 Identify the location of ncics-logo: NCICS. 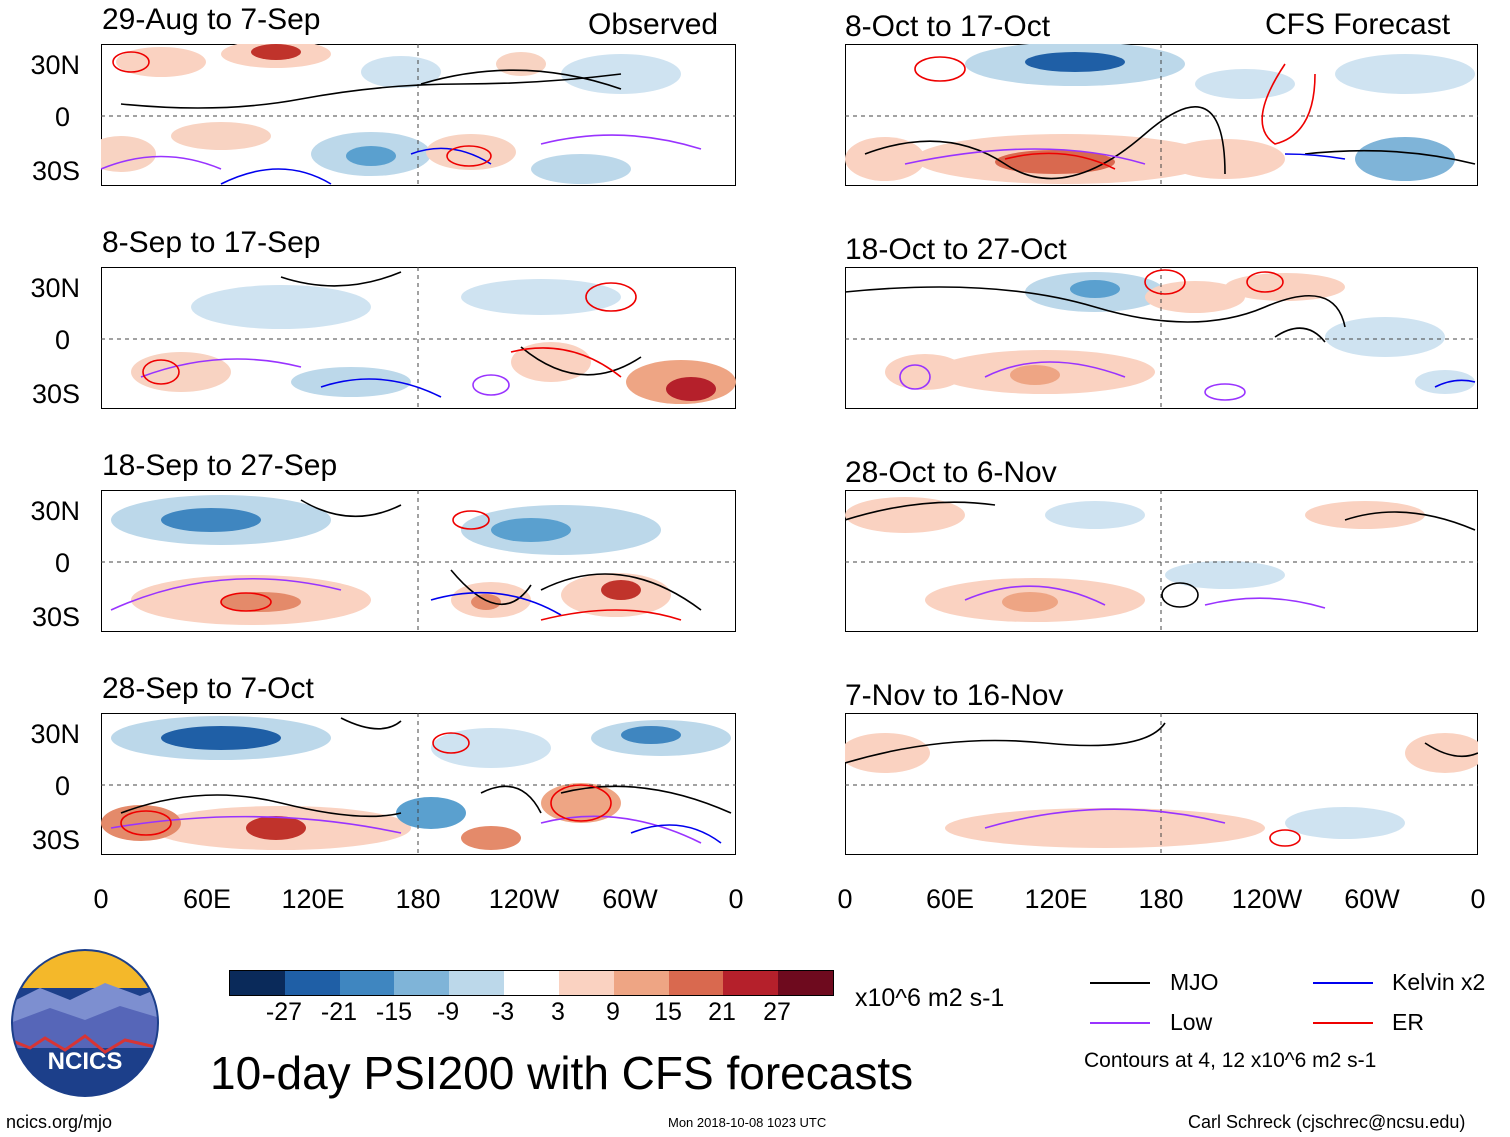
(85, 1023).